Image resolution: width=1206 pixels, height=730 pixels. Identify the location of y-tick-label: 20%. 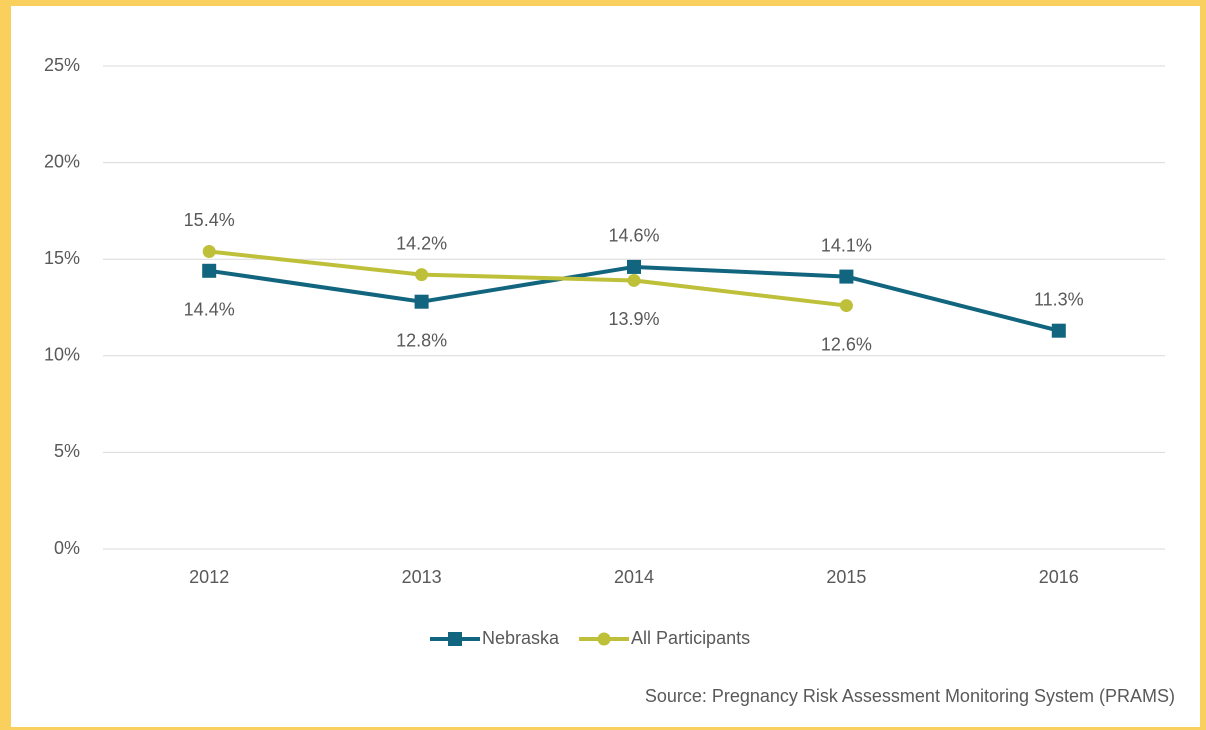
(62, 161).